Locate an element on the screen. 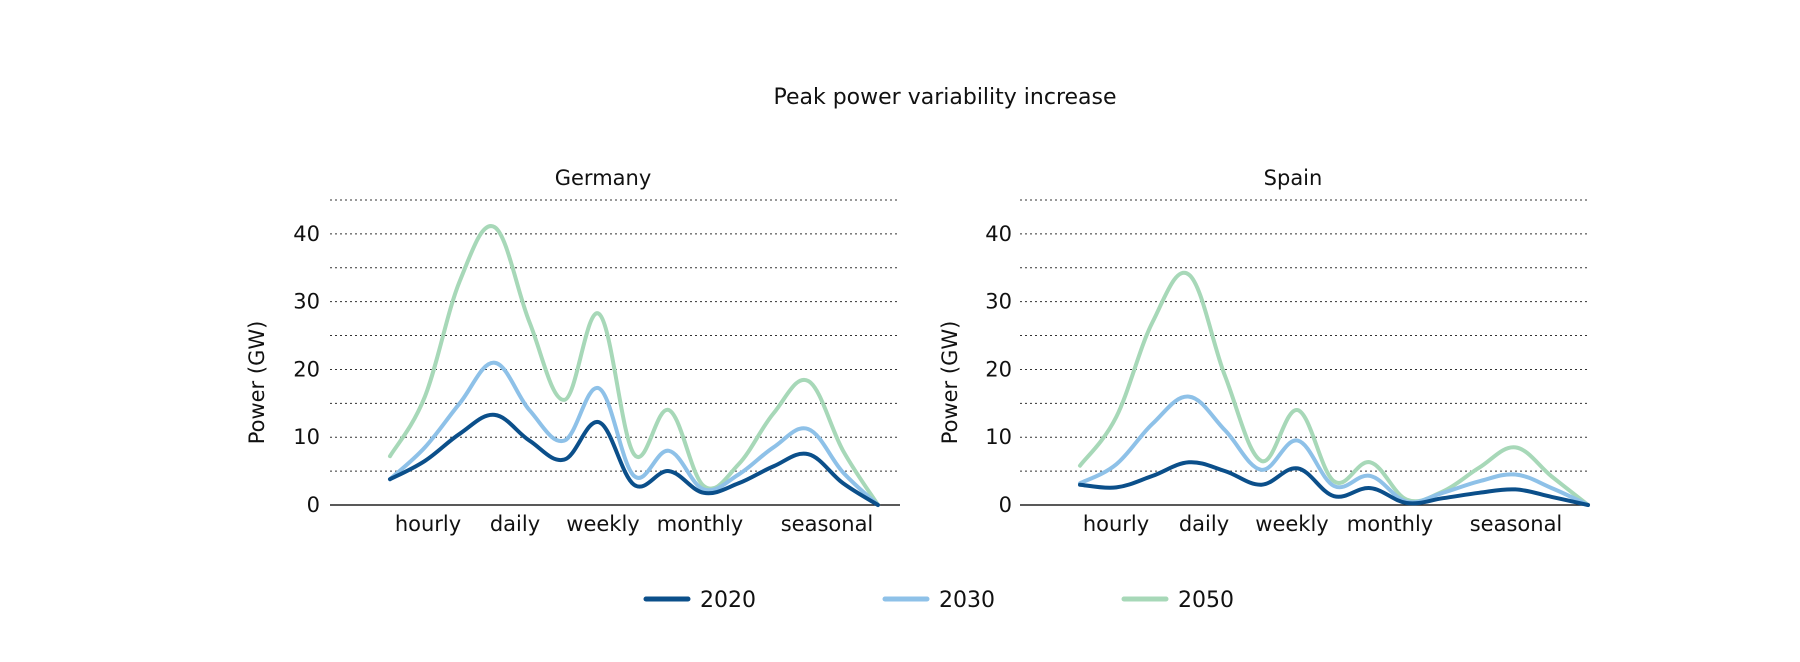 The image size is (1800, 662). legend-item-2050: 2050 is located at coordinates (1177, 600).